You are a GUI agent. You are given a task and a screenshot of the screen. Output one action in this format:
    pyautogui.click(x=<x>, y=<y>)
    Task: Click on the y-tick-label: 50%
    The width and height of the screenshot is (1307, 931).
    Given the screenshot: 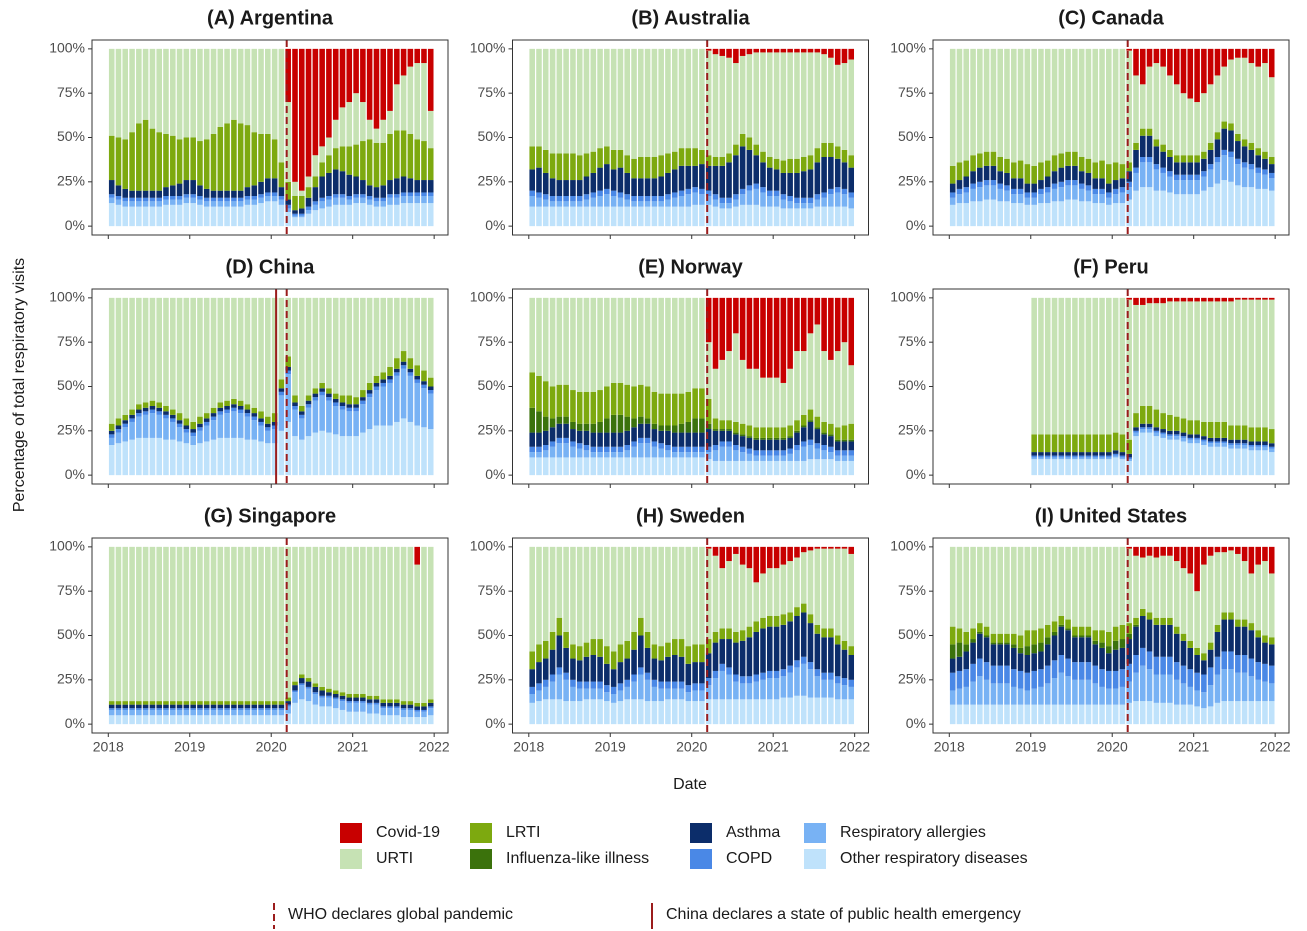 What is the action you would take?
    pyautogui.click(x=71, y=136)
    